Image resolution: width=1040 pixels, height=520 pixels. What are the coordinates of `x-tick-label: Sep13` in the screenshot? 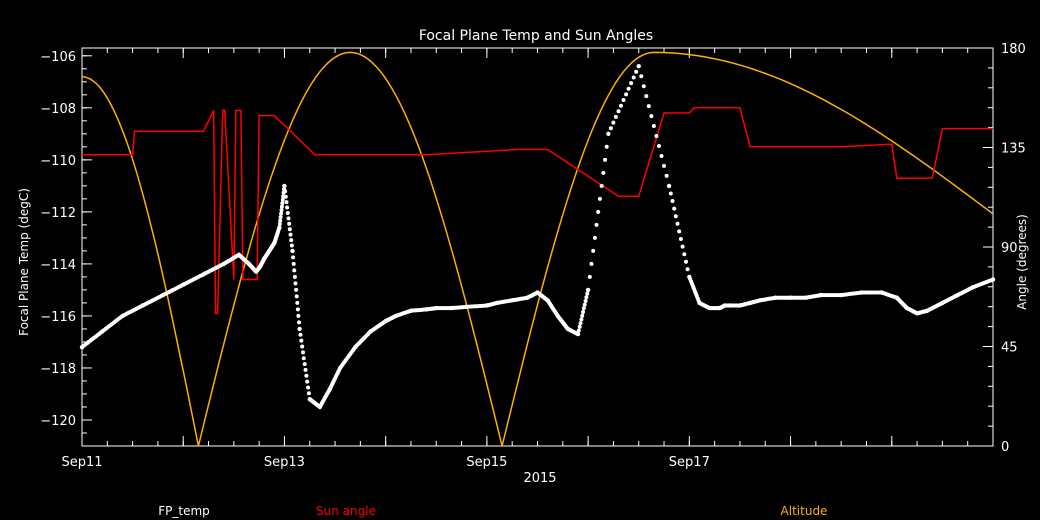 It's located at (284, 462).